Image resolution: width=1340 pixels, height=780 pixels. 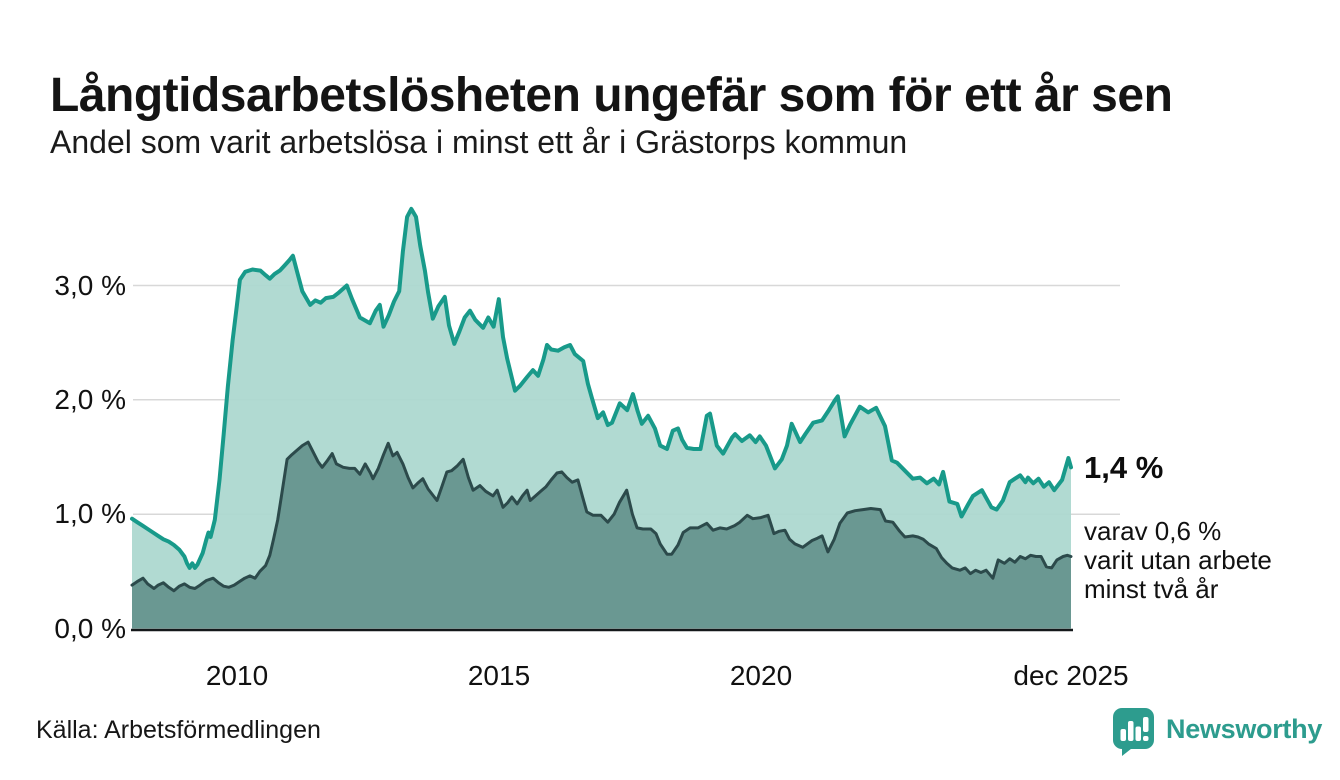 What do you see at coordinates (90, 399) in the screenshot?
I see `y-tick-label: 2,0 %` at bounding box center [90, 399].